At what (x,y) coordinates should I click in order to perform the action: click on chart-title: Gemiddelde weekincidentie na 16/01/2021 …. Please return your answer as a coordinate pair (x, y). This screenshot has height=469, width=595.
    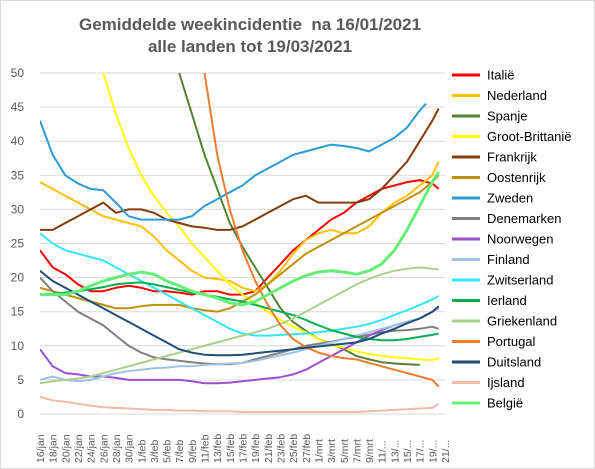
    Looking at the image, I should click on (250, 36).